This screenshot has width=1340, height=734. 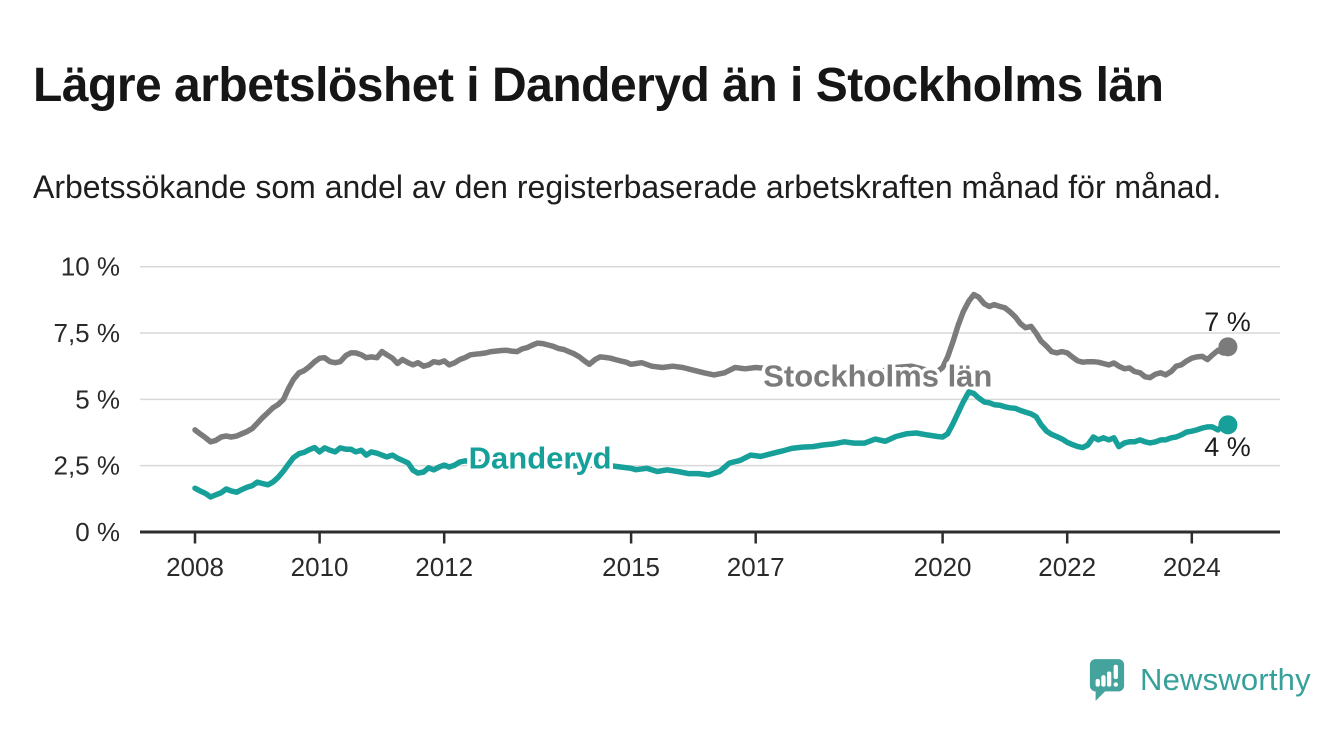 I want to click on newsworthy-speech-bubble-bar-chart-icon, so click(x=1107, y=680).